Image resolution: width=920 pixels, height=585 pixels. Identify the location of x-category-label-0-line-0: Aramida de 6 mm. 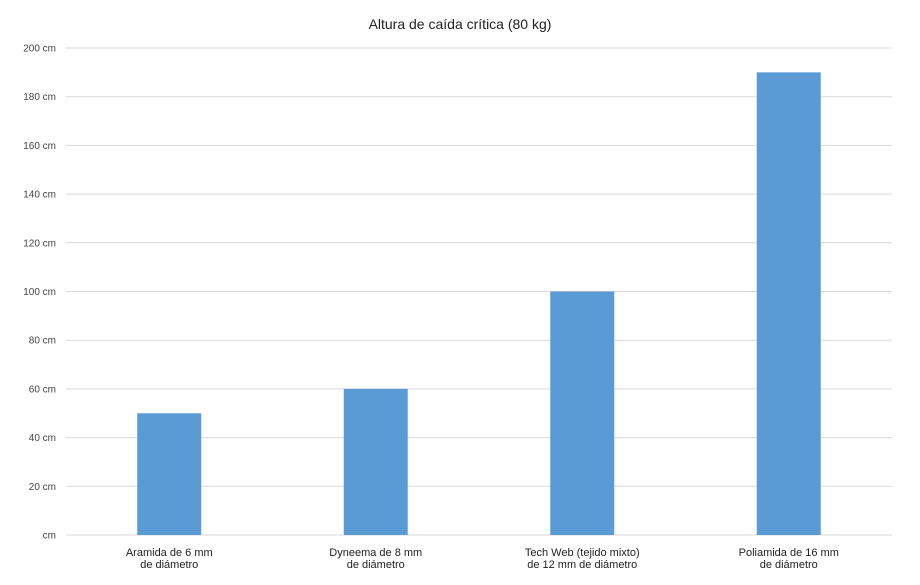
(169, 553).